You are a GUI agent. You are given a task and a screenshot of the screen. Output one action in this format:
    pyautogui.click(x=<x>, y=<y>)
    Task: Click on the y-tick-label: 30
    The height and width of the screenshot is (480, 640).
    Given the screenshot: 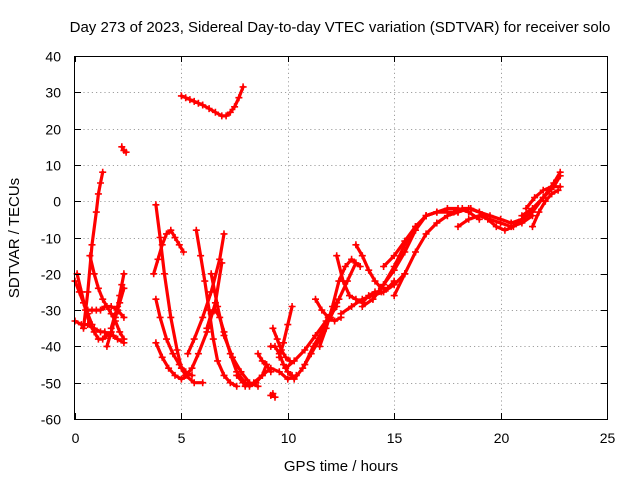 What is the action you would take?
    pyautogui.click(x=53, y=93)
    